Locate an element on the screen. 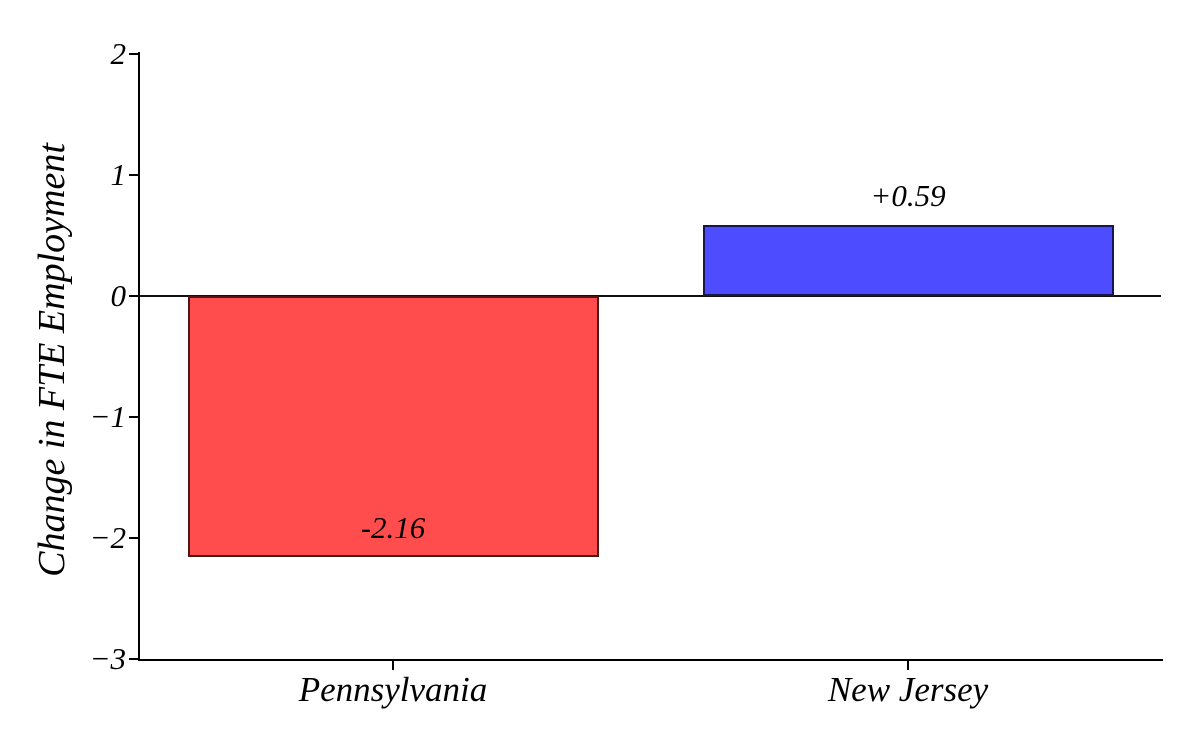 The width and height of the screenshot is (1200, 750). x-tick-label-pennsylvania: Pennsylvania is located at coordinates (393, 689).